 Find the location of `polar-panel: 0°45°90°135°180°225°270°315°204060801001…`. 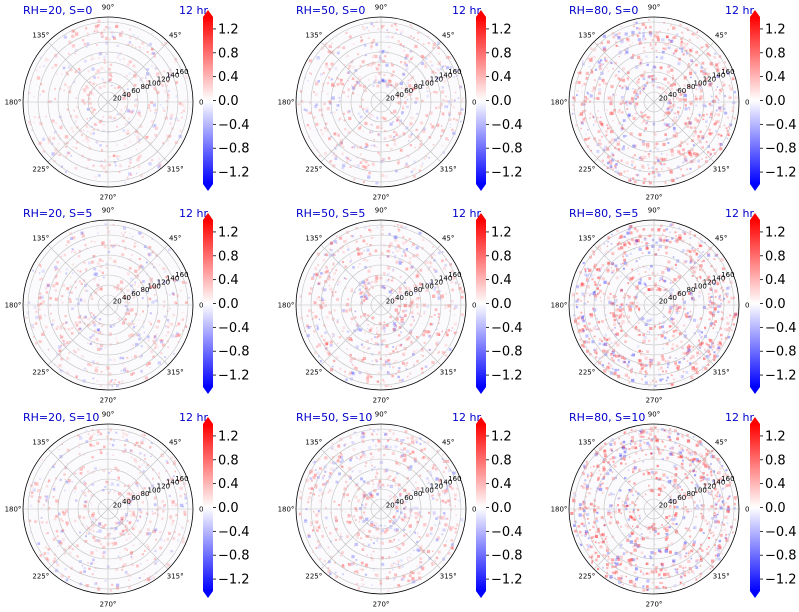

polar-panel: 0°45°90°135°180°225°270°315°204060801001… is located at coordinates (127, 103).